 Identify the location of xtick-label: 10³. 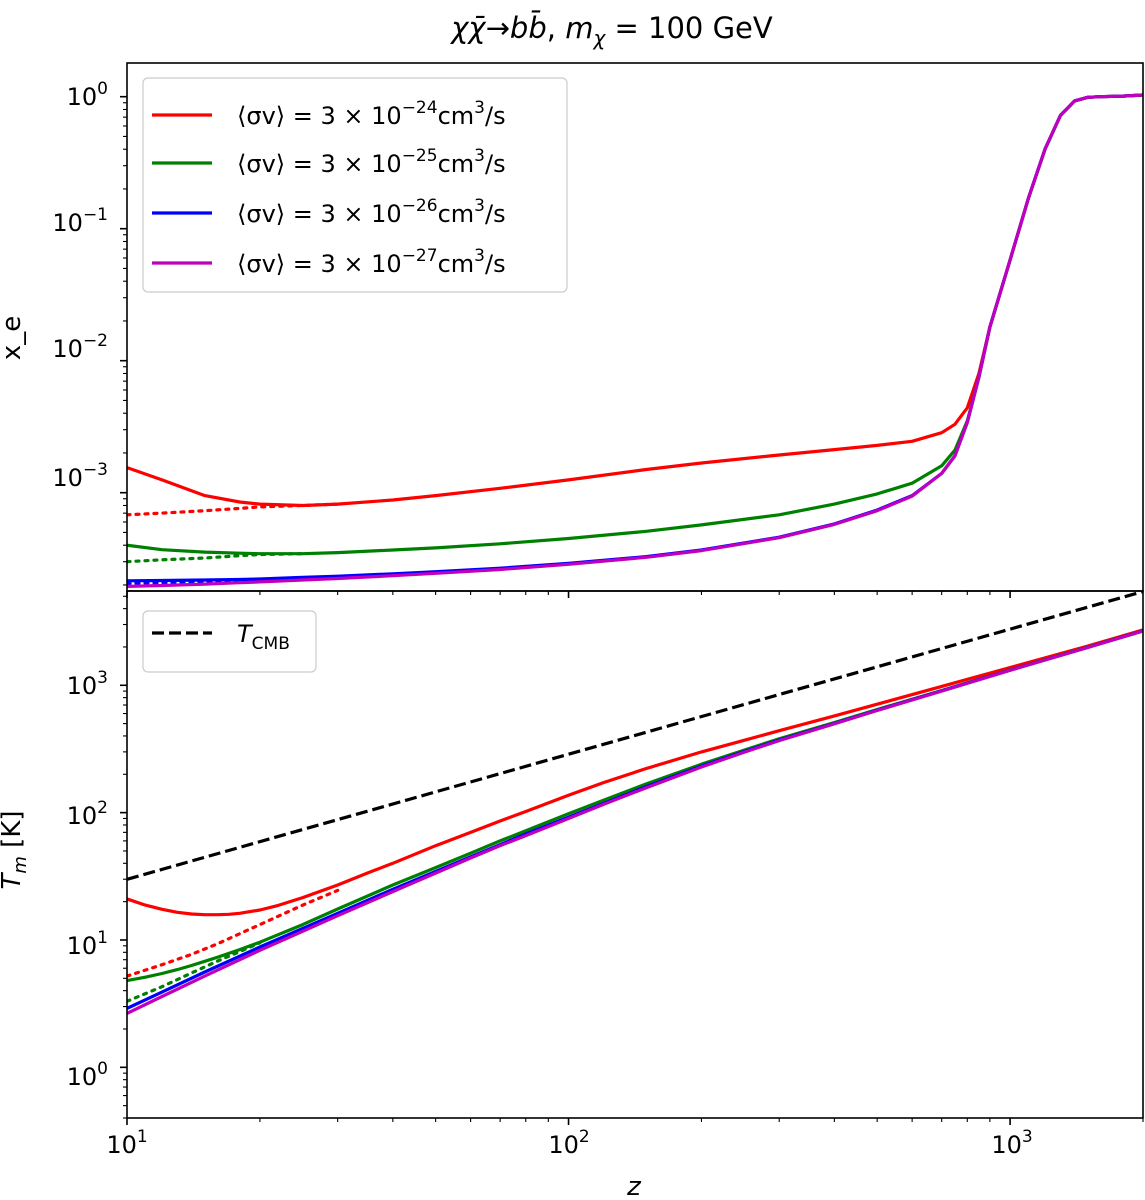
(1011, 1143).